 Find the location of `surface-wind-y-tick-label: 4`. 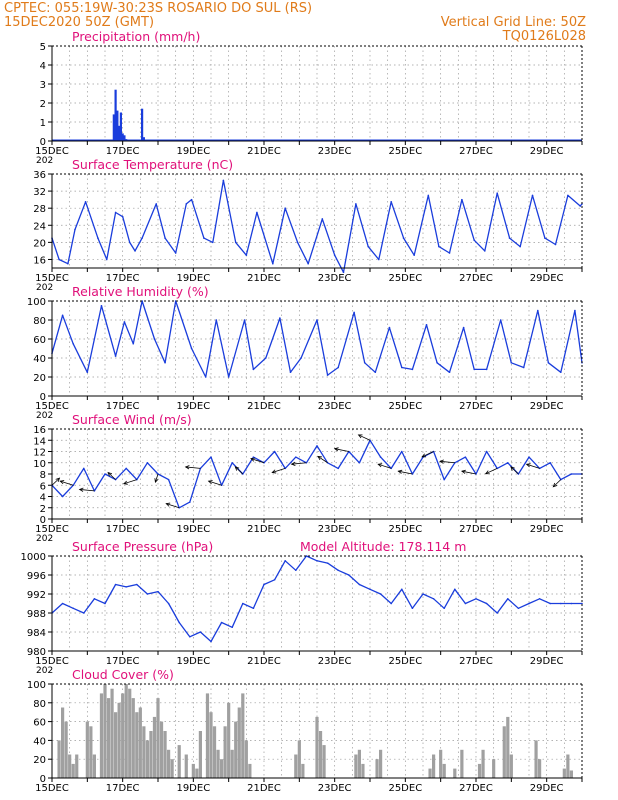

surface-wind-y-tick-label: 4 is located at coordinates (43, 498).